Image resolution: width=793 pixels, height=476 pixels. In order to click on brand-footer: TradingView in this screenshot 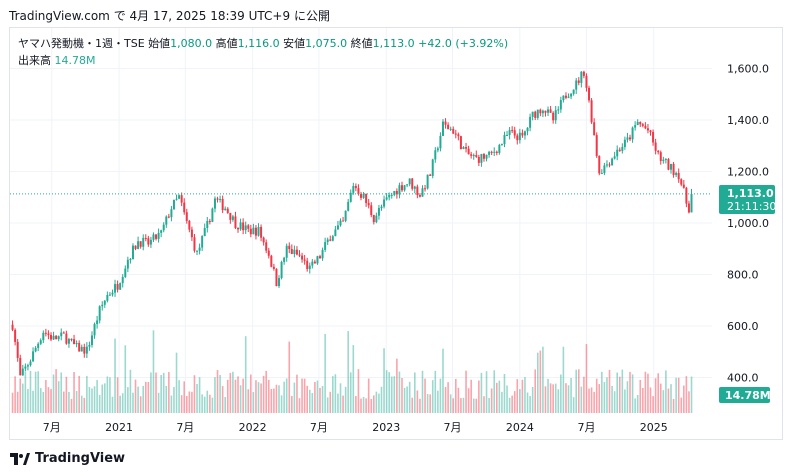, I will do `click(67, 458)`.